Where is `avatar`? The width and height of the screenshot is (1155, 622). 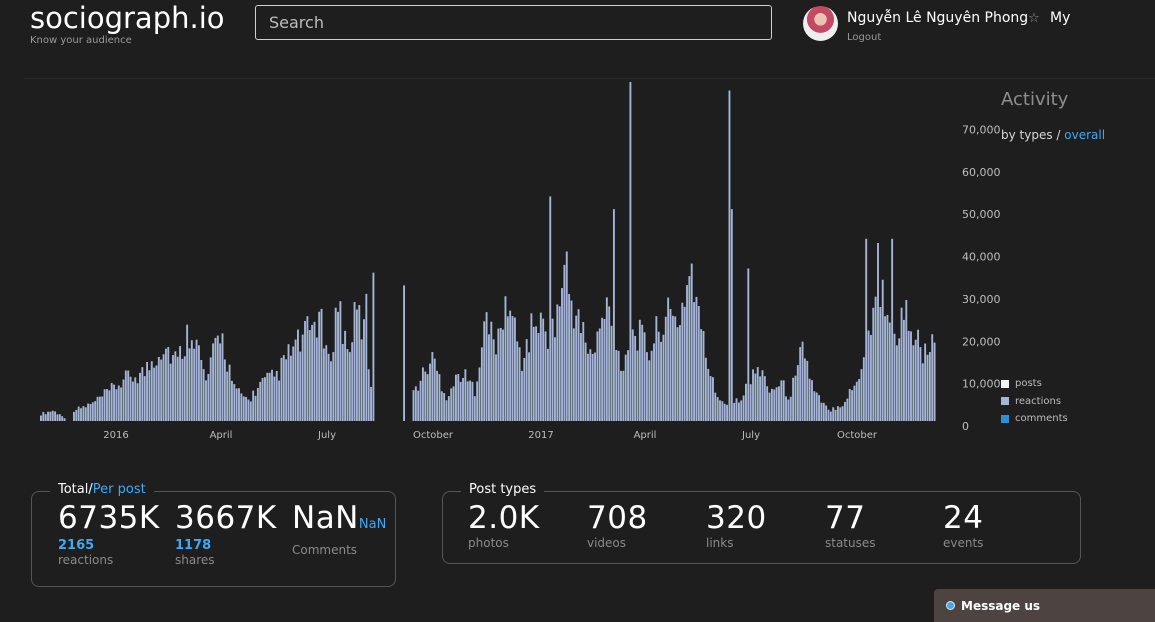
avatar is located at coordinates (820, 23).